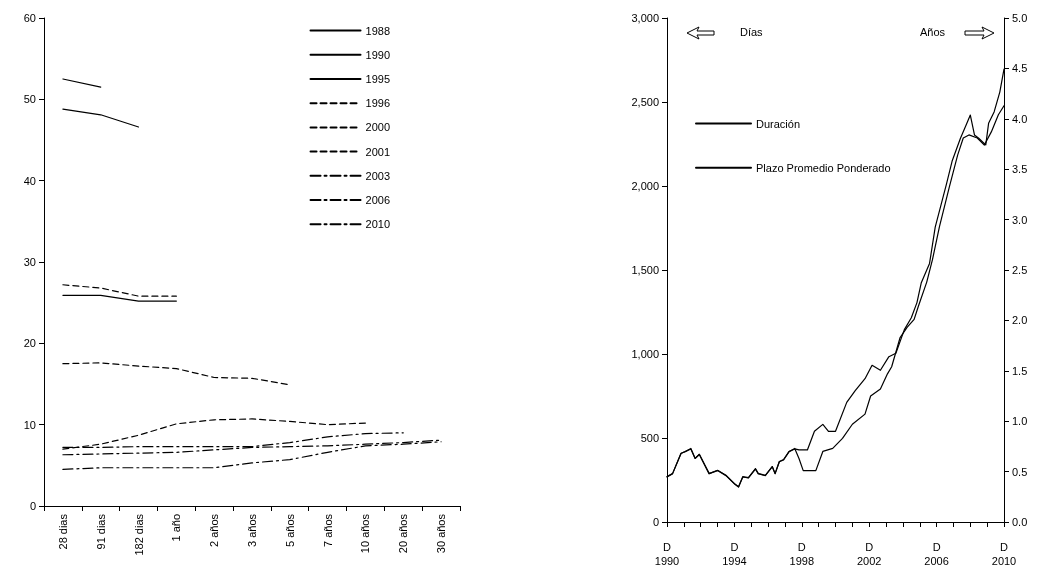 The height and width of the screenshot is (582, 1052). What do you see at coordinates (403, 533) in the screenshot?
I see `x-tick-label: 20 años` at bounding box center [403, 533].